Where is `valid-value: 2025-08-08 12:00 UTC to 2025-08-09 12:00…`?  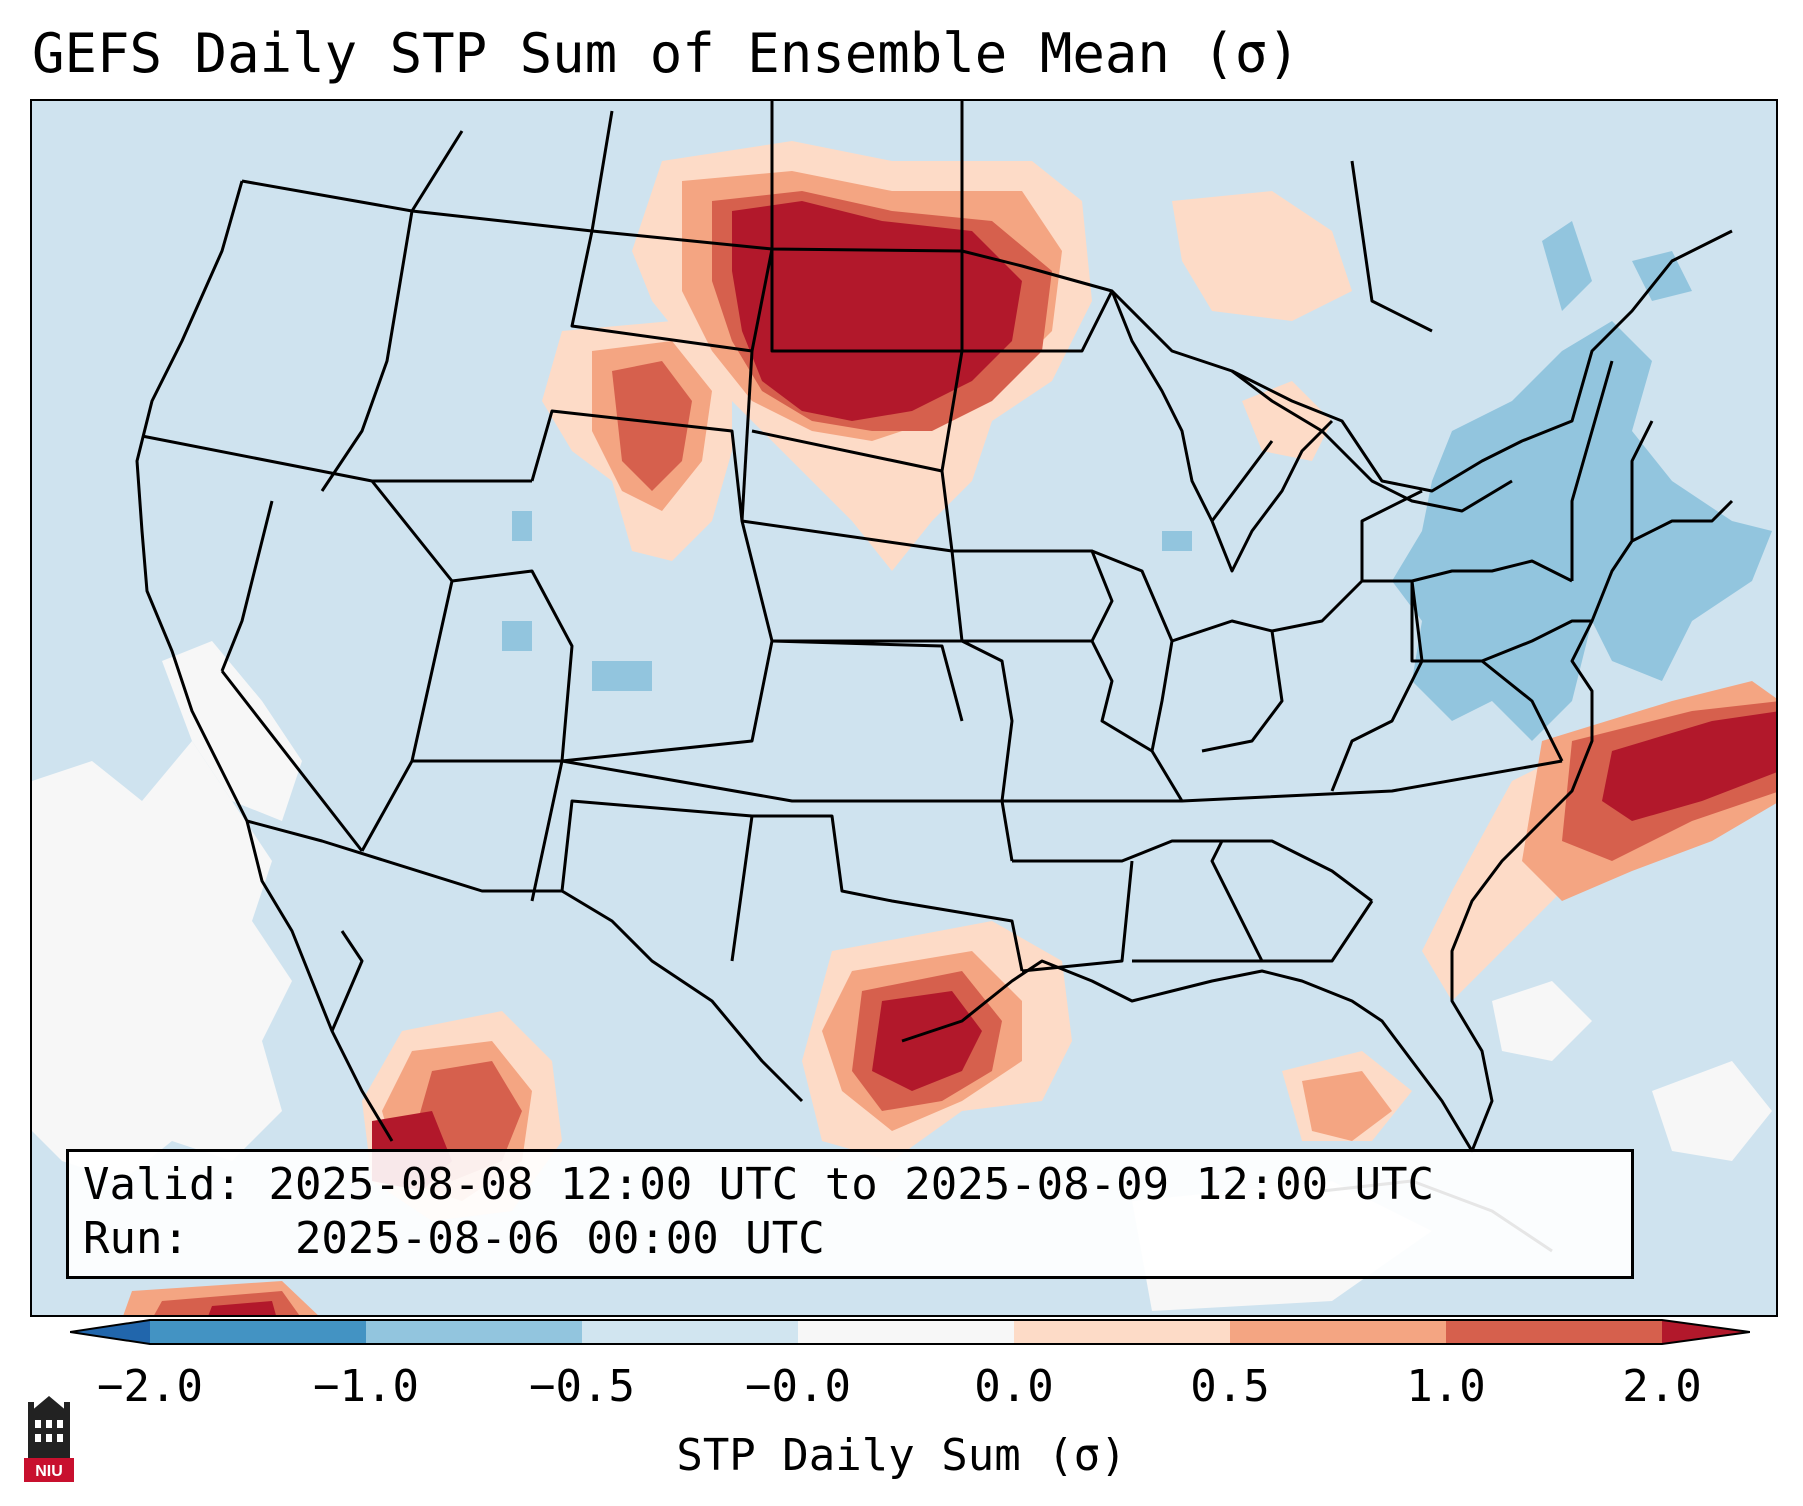
valid-value: 2025-08-08 12:00 UTC to 2025-08-09 12:00… is located at coordinates (851, 1184).